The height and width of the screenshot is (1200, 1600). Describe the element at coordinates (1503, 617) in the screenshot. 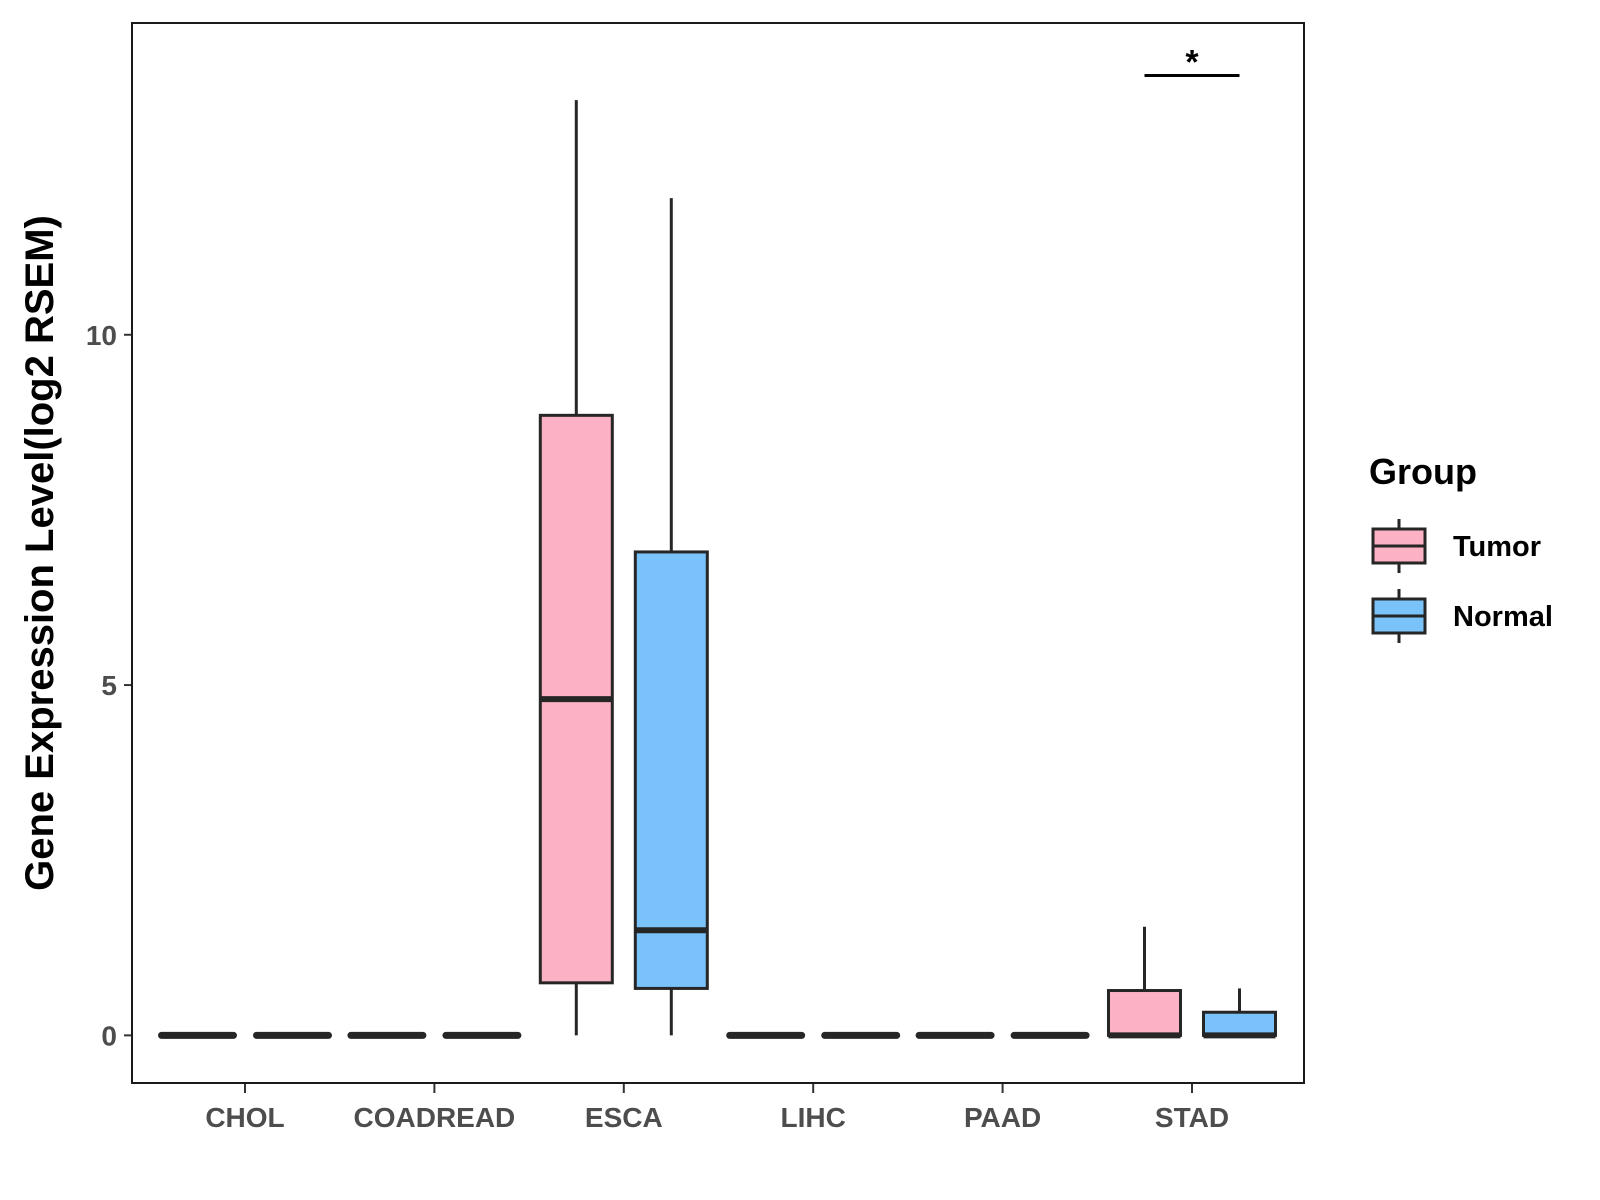

I see `legend-label: Normal` at that location.